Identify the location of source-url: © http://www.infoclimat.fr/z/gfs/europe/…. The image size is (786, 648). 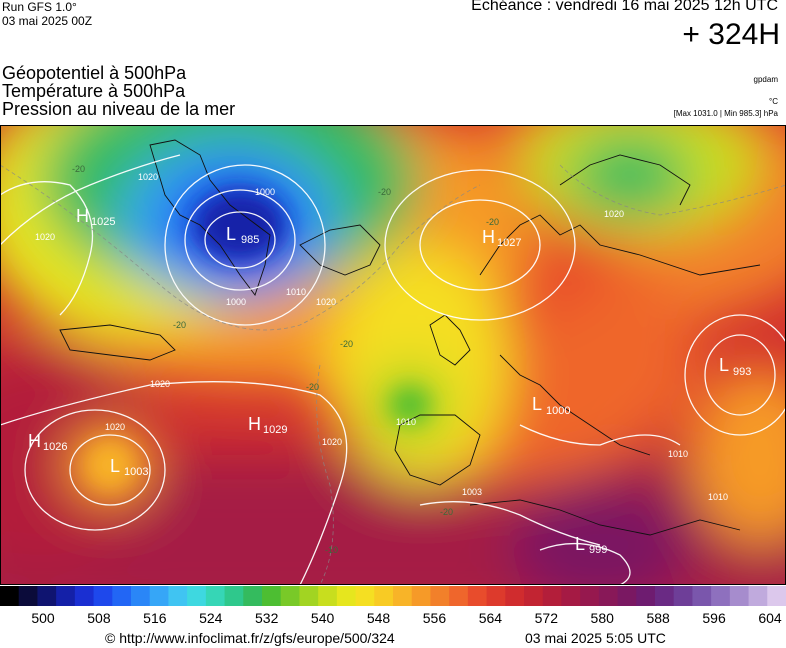
(250, 638).